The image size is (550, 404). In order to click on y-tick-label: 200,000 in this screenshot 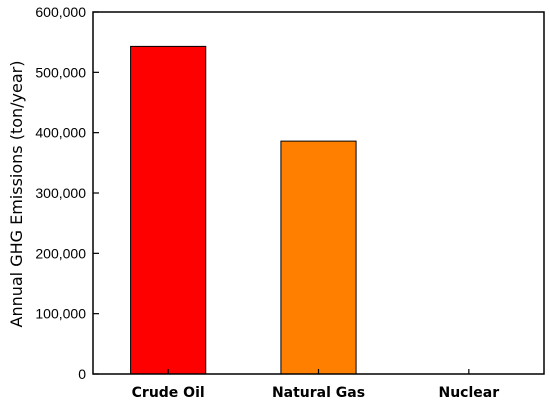, I will do `click(60, 253)`.